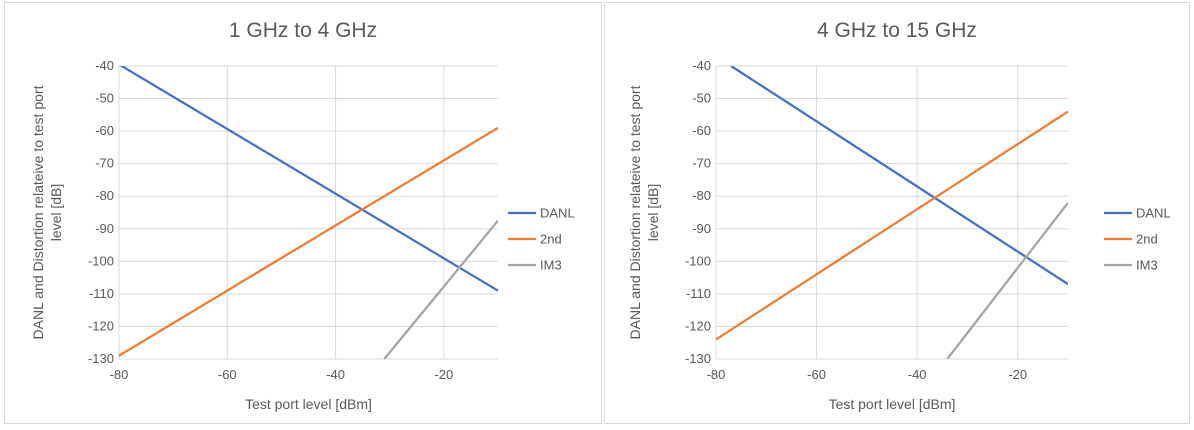 Image resolution: width=1194 pixels, height=430 pixels. Describe the element at coordinates (303, 30) in the screenshot. I see `chart-title: 1 GHz to 4 GHz` at that location.